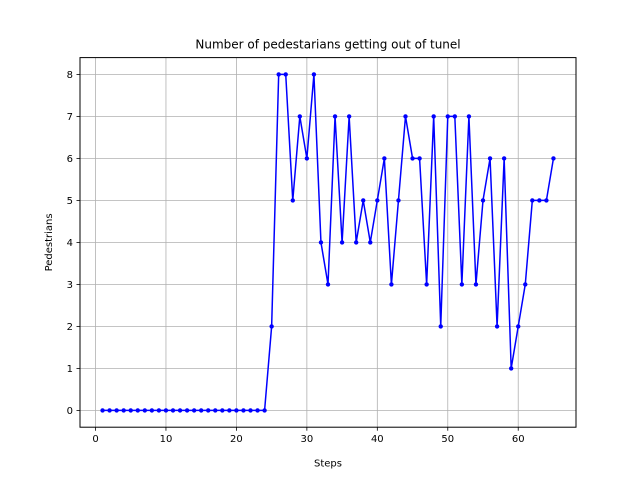  What do you see at coordinates (49, 242) in the screenshot?
I see `y-axis-label: Pedestrians` at bounding box center [49, 242].